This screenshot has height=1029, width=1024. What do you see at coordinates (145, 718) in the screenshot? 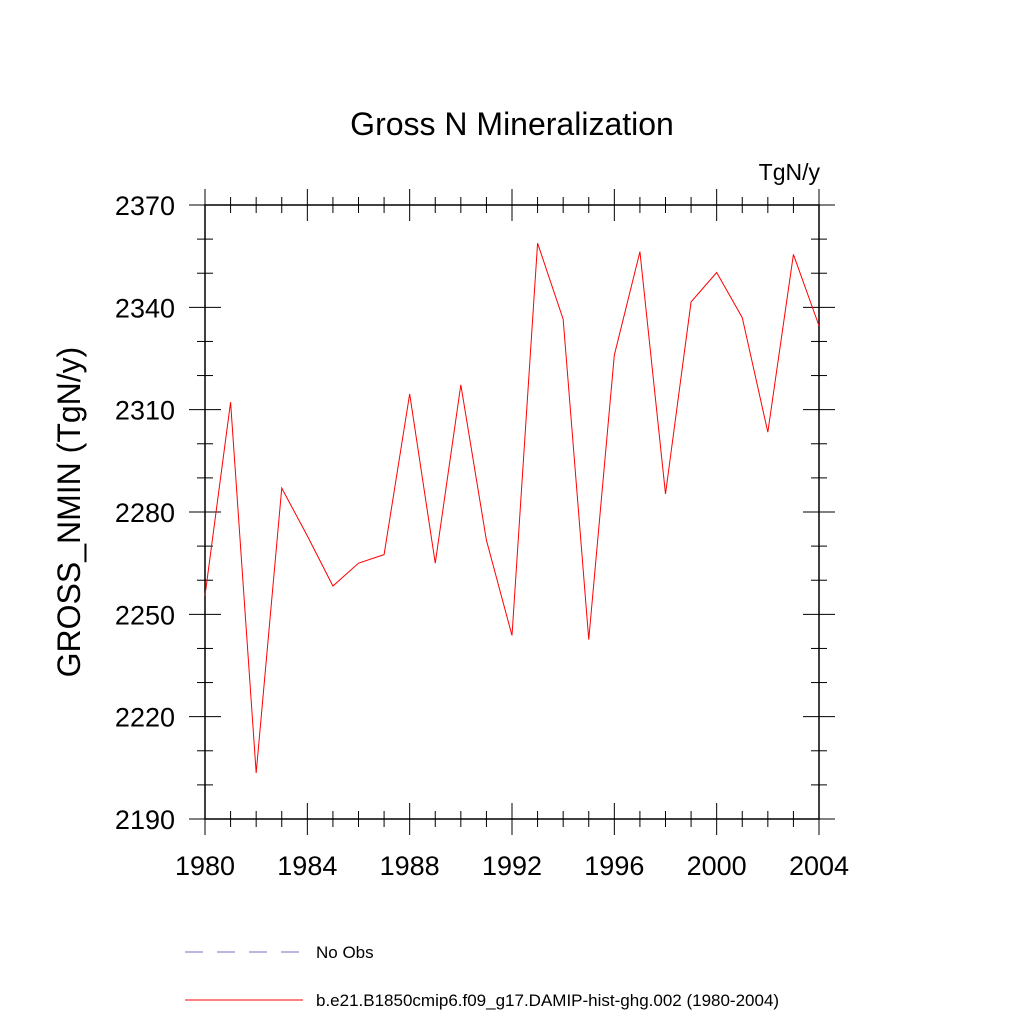
I see `y-tick-label: 2220` at bounding box center [145, 718].